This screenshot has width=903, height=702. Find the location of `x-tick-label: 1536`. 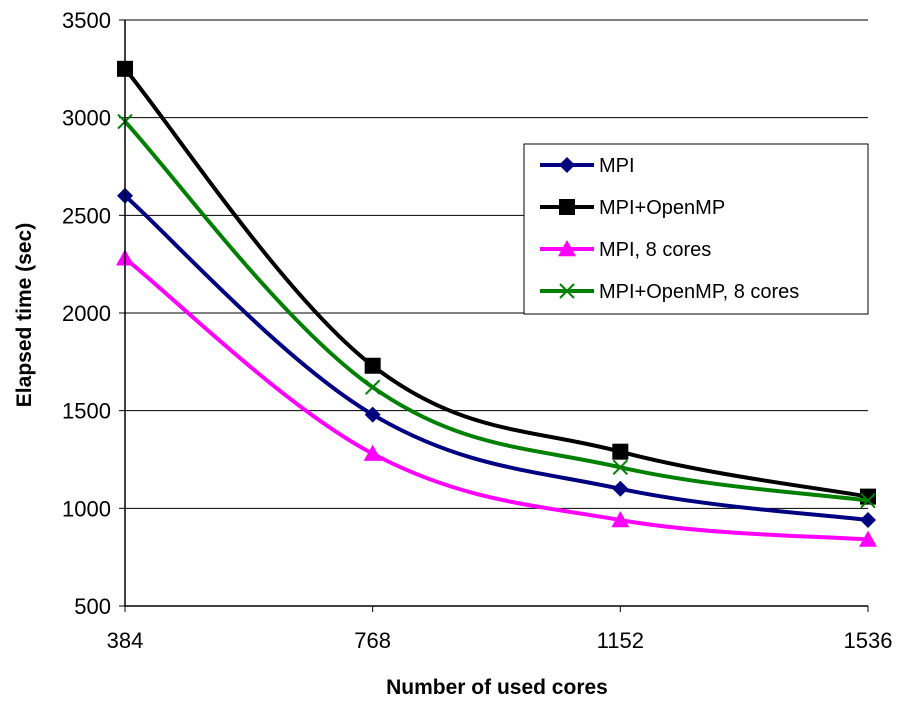

x-tick-label: 1536 is located at coordinates (868, 640).